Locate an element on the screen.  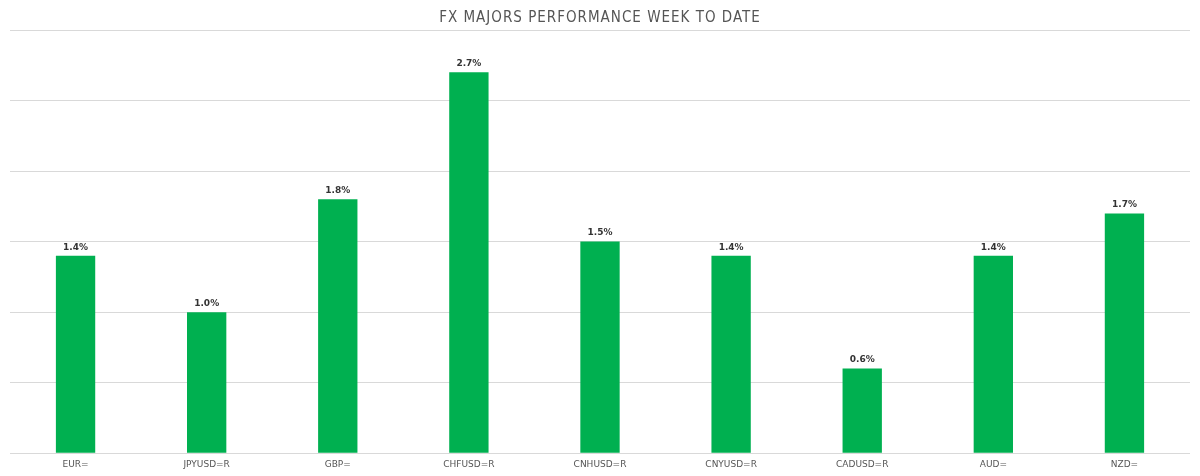
data-label: 1.0% is located at coordinates (207, 302).